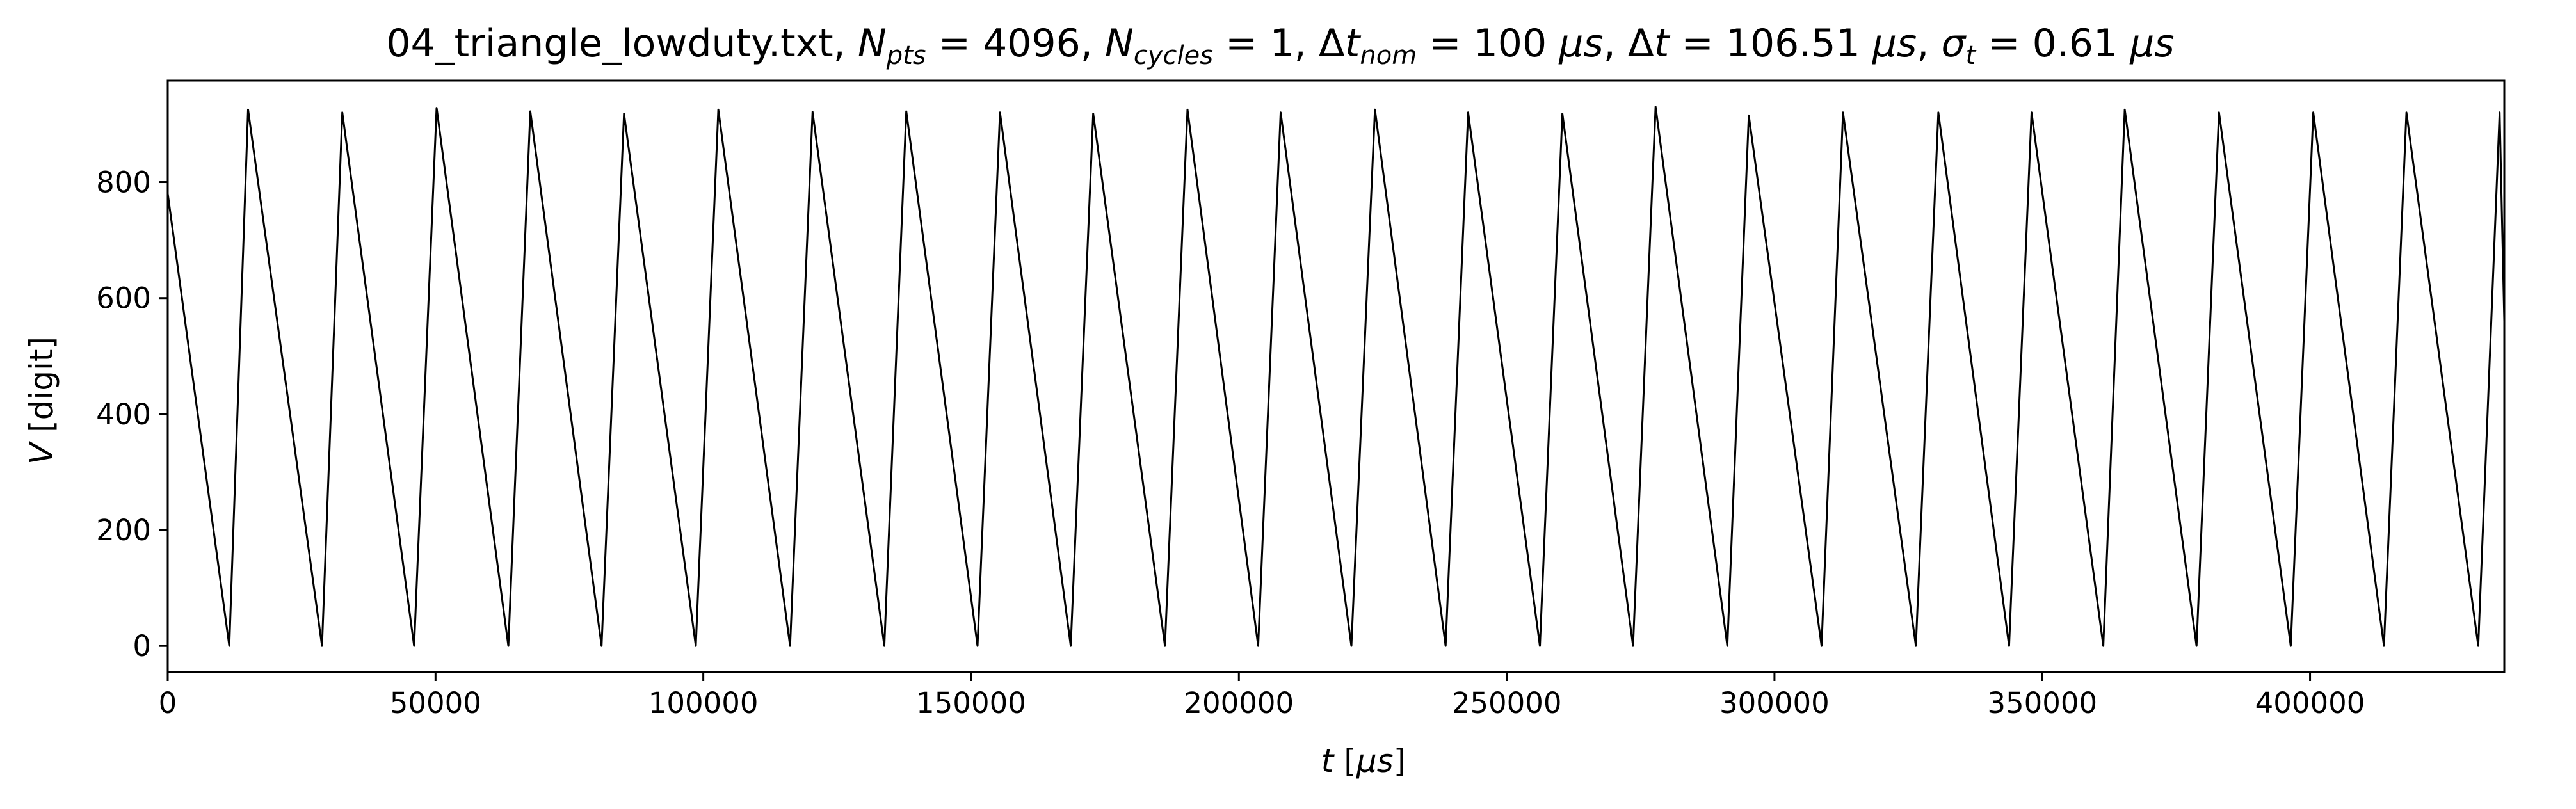  I want to click on x-tick-label: 250000, so click(1507, 703).